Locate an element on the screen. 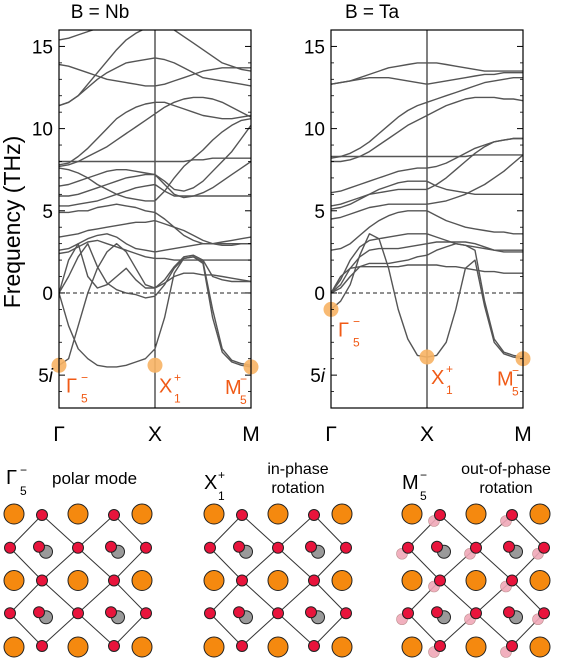 This screenshot has width=562, height=663. y-tick-label: 0 is located at coordinates (47, 294).